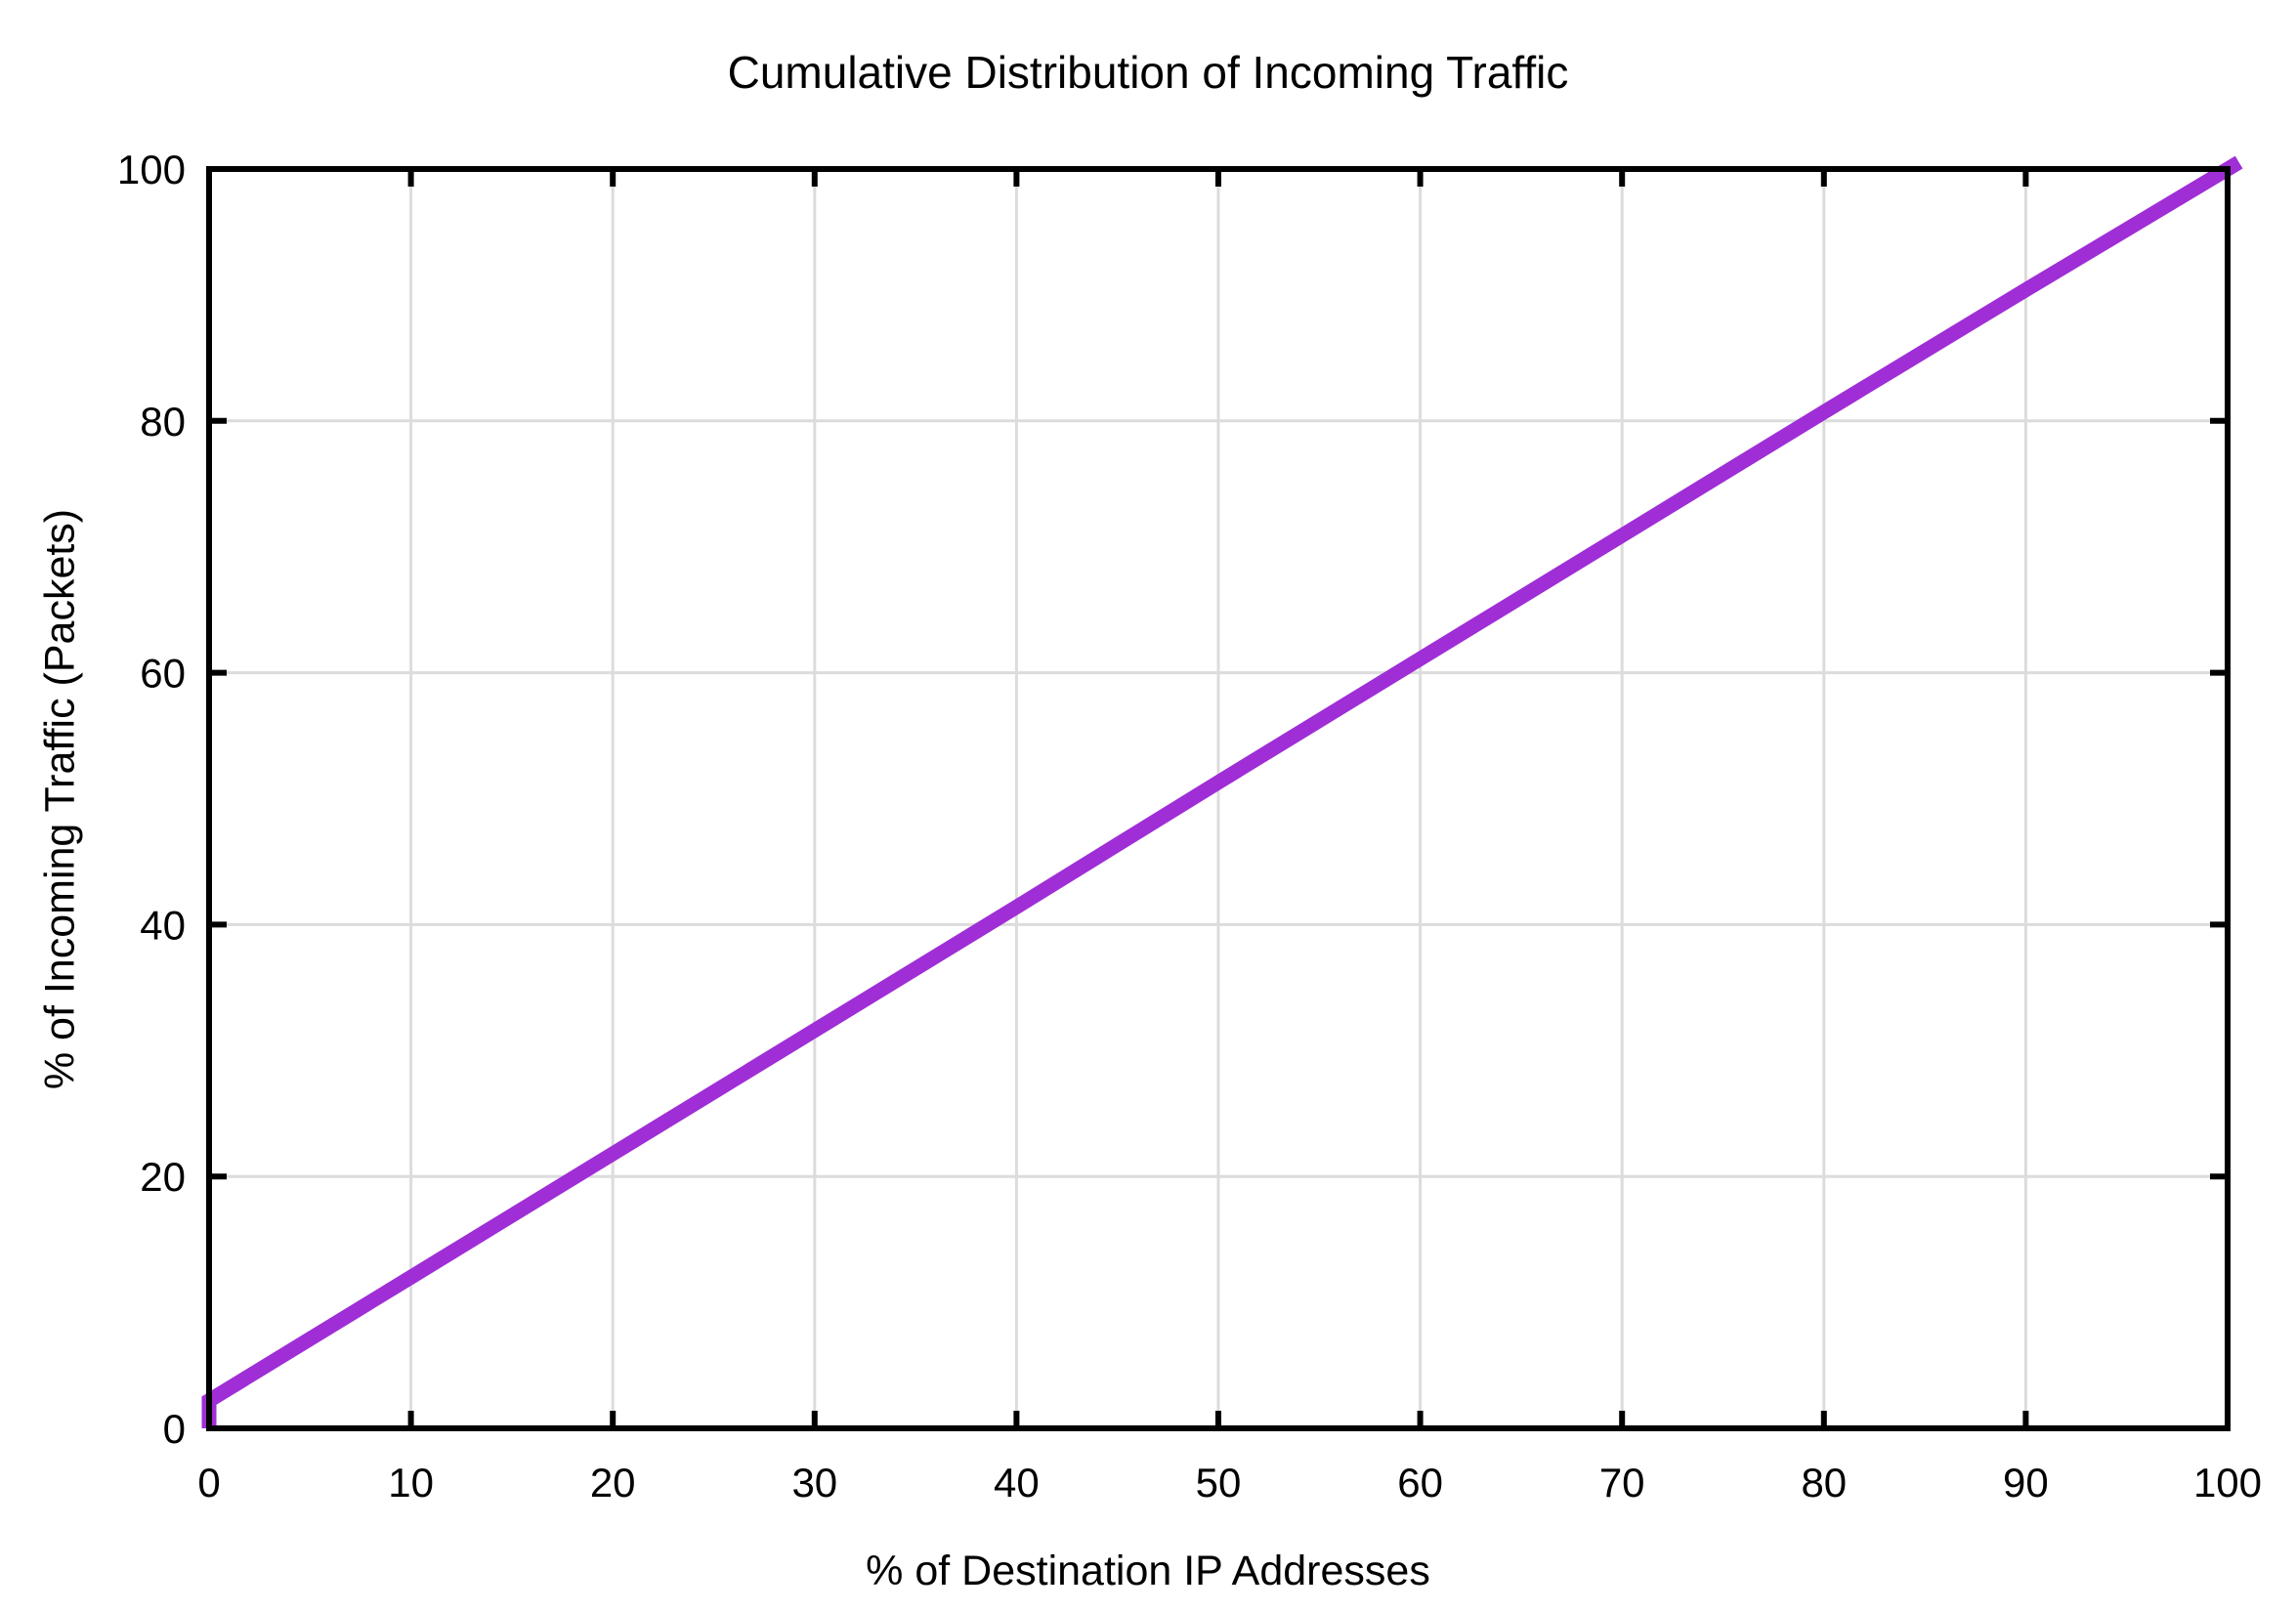 The image size is (2296, 1612). I want to click on y-tick-label: 0, so click(174, 1429).